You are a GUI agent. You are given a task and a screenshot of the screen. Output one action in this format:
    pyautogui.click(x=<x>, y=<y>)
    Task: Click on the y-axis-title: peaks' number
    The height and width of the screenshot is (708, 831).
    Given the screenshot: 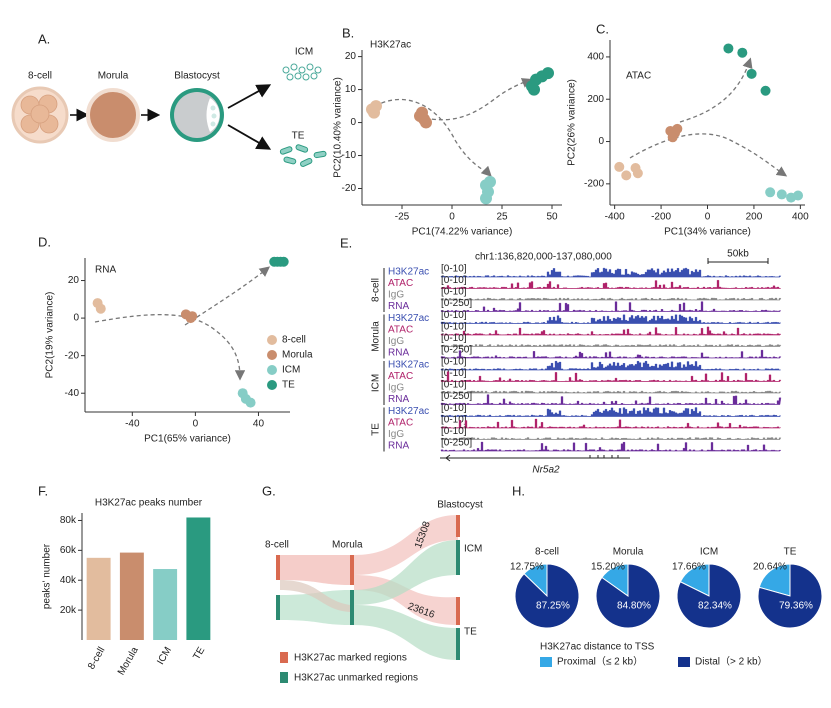 What is the action you would take?
    pyautogui.click(x=47, y=576)
    